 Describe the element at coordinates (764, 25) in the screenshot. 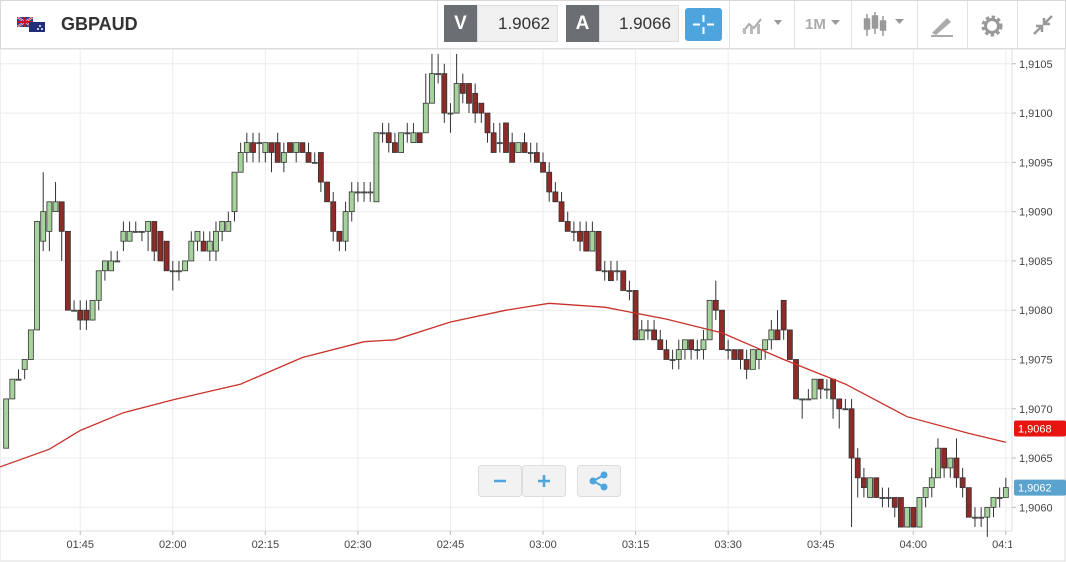

I see `chart-type-button` at that location.